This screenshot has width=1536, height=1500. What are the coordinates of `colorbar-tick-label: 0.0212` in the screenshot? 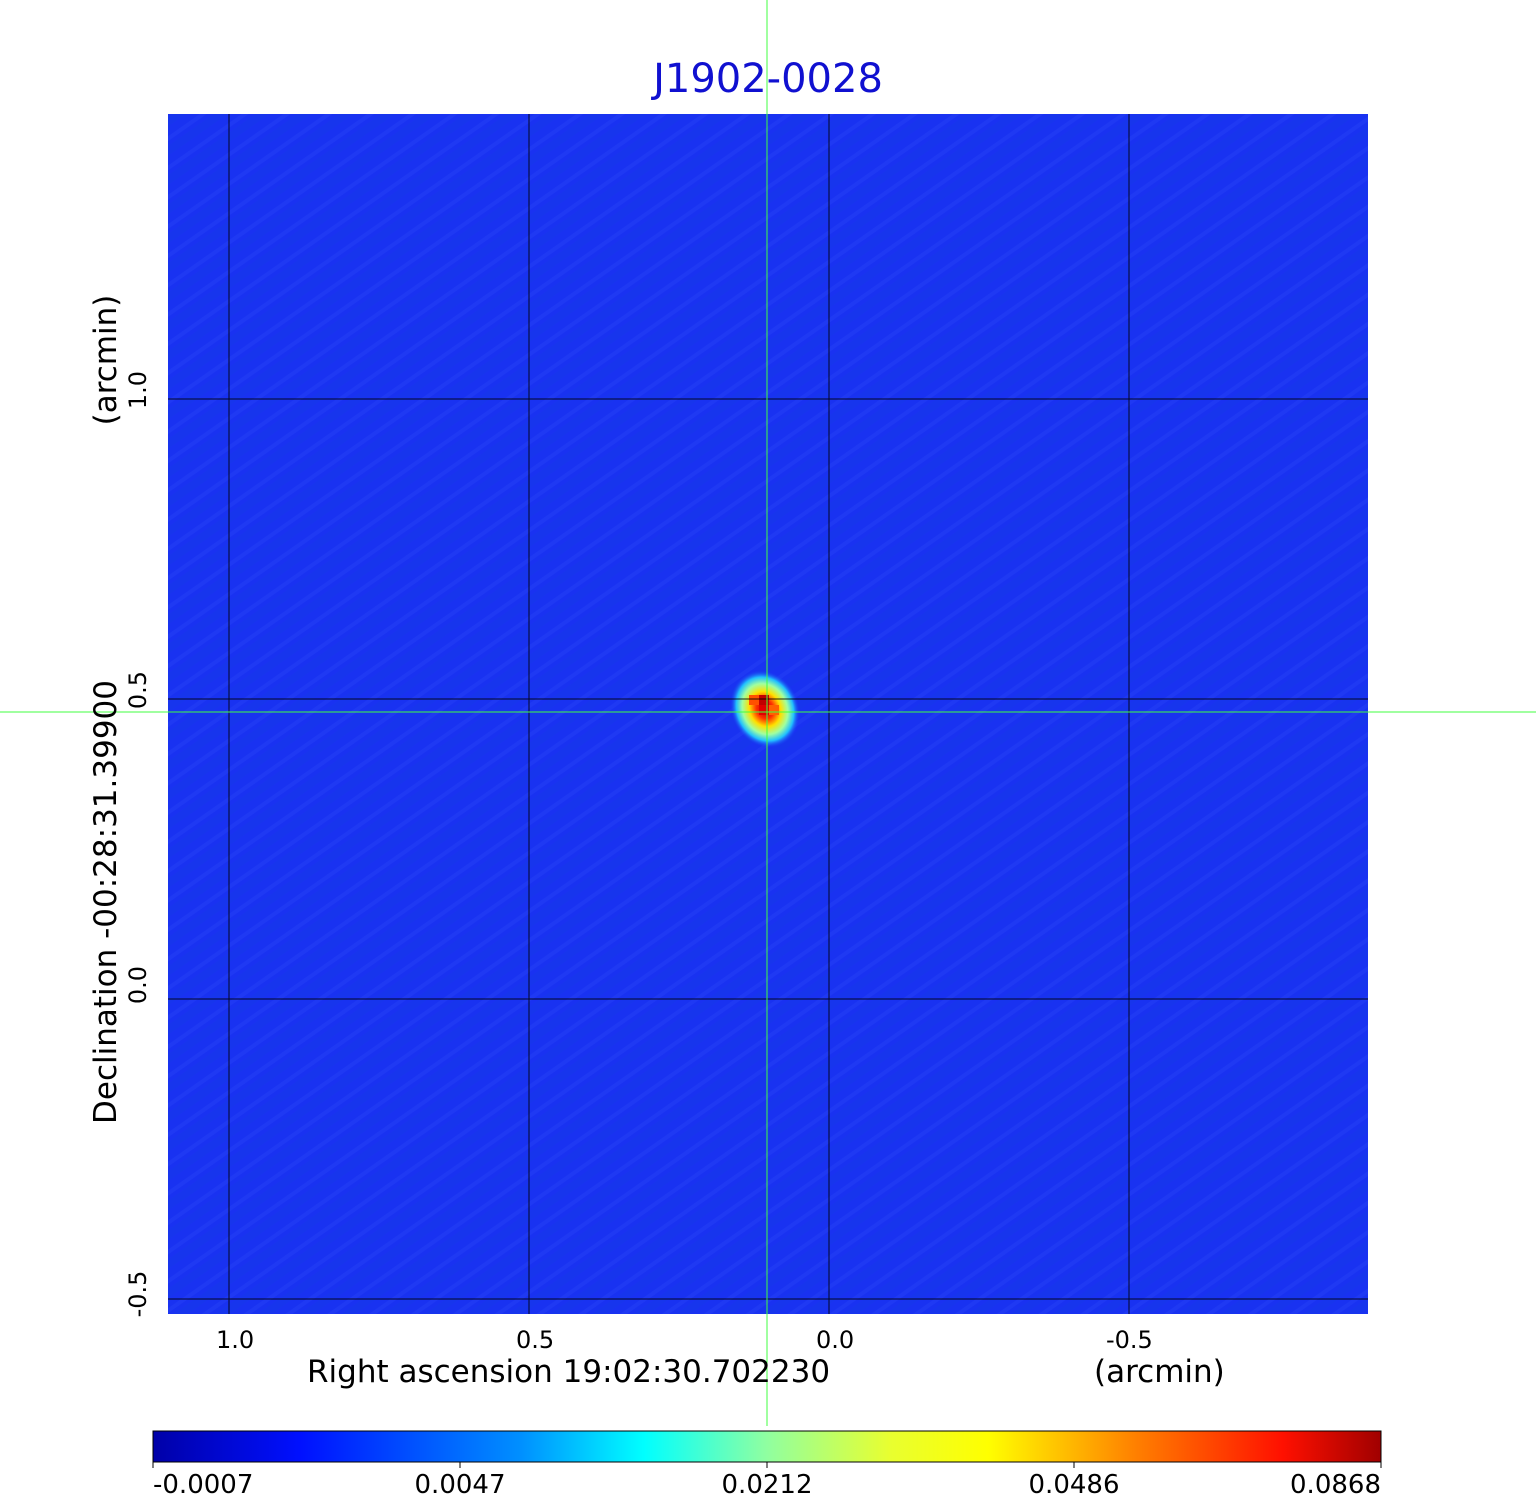 It's located at (767, 1485).